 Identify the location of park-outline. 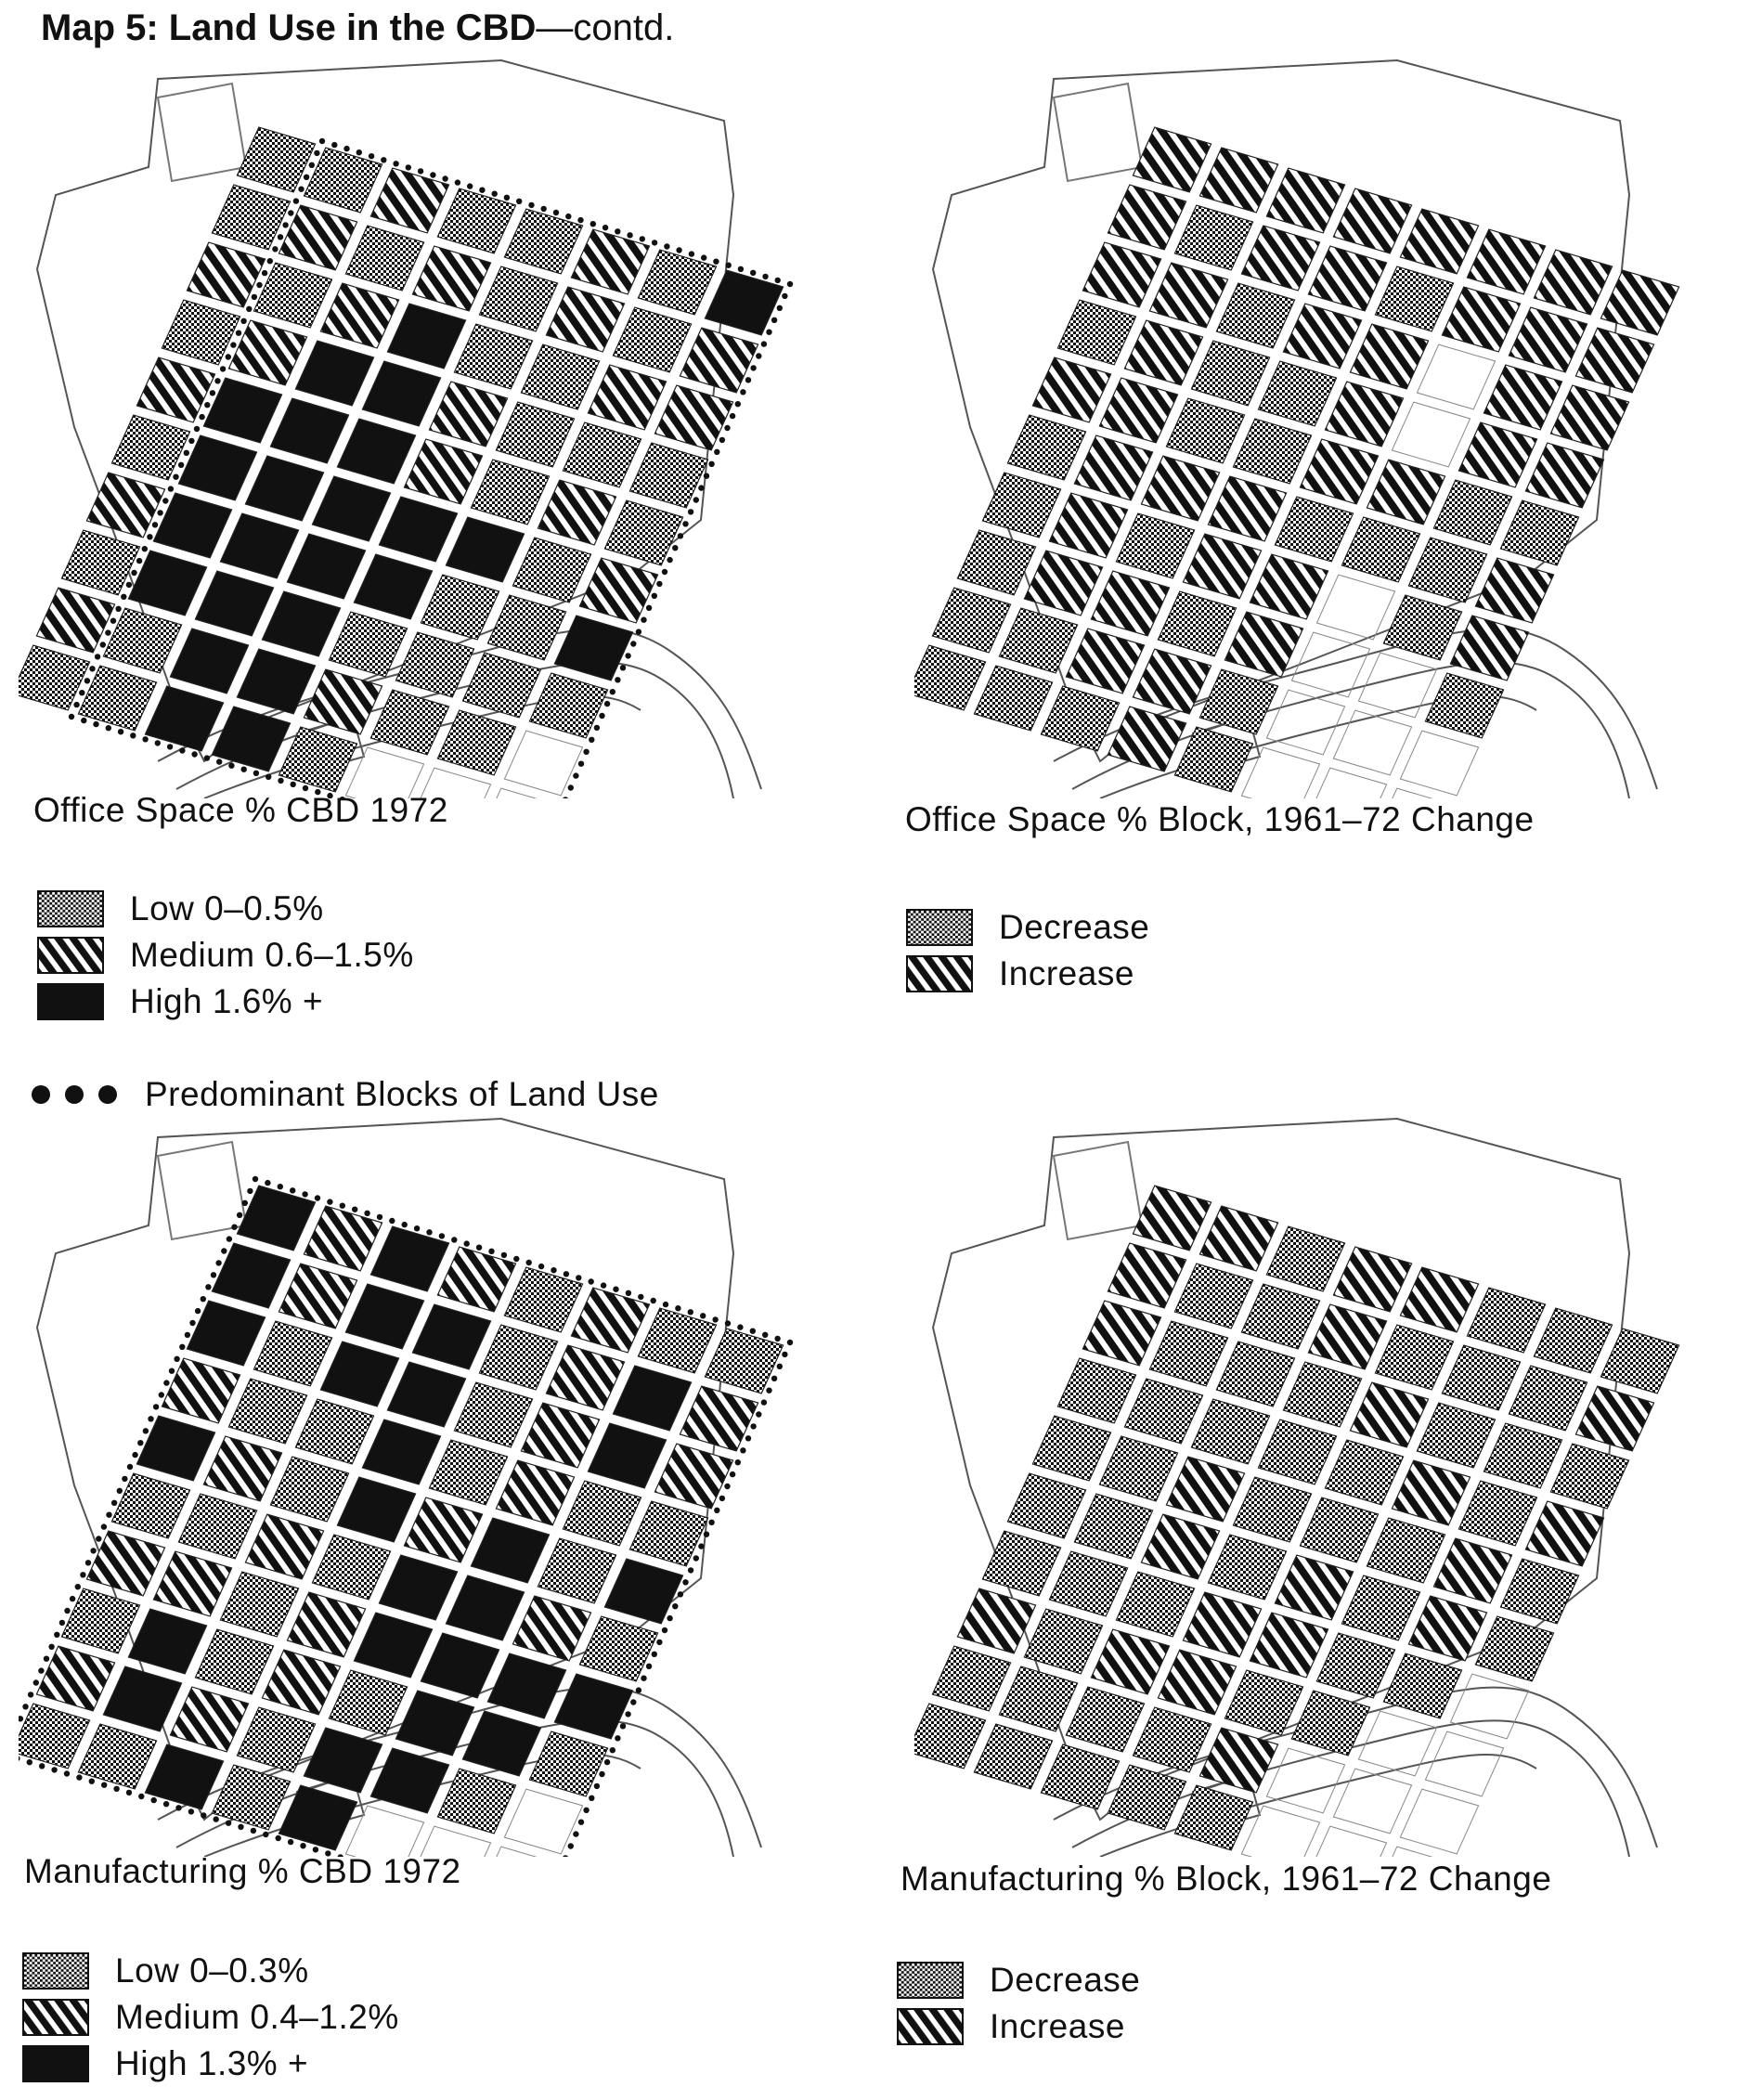
(1098, 133).